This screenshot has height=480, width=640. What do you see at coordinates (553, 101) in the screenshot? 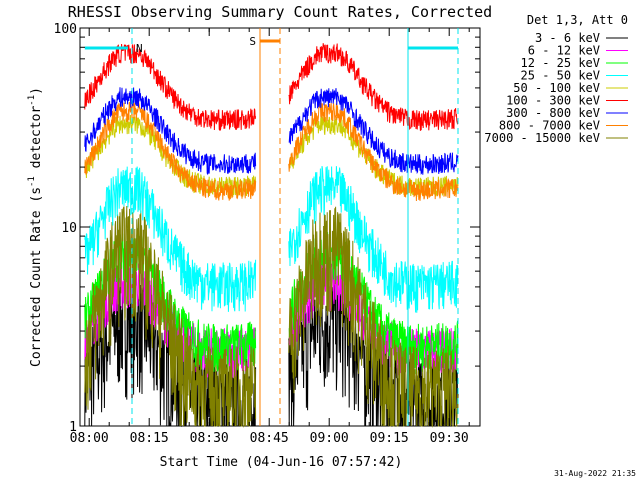
I see `legend-label: 100 - 300 keV` at bounding box center [553, 101].